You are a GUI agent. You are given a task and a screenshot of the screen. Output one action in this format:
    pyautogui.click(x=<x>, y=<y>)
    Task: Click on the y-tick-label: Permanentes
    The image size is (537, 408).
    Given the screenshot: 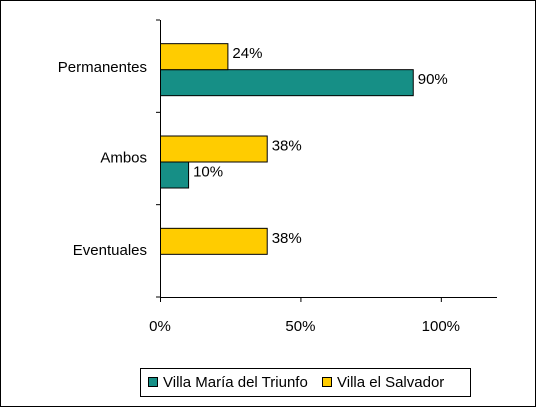 What is the action you would take?
    pyautogui.click(x=102, y=67)
    